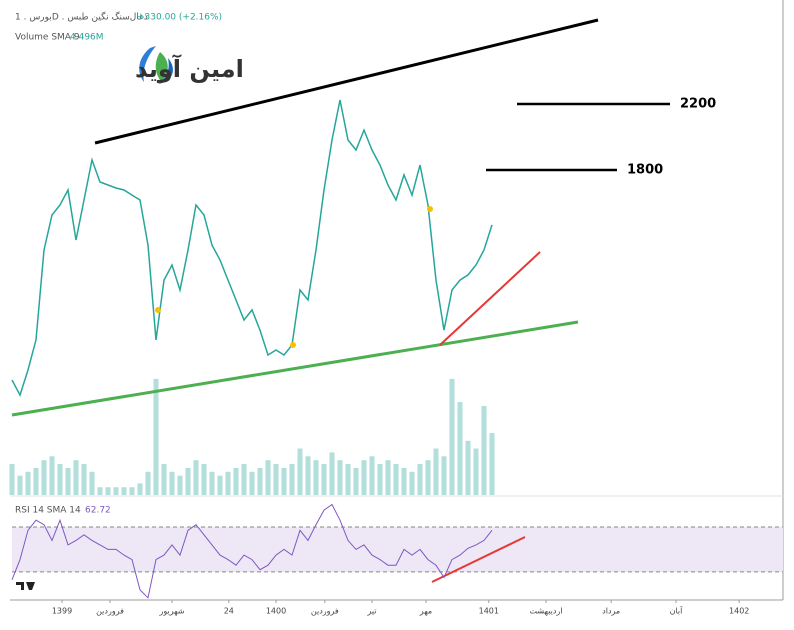 Image resolution: width=794 pixels, height=630 pixels. What do you see at coordinates (645, 170) in the screenshot?
I see `level-label: 1800` at bounding box center [645, 170].